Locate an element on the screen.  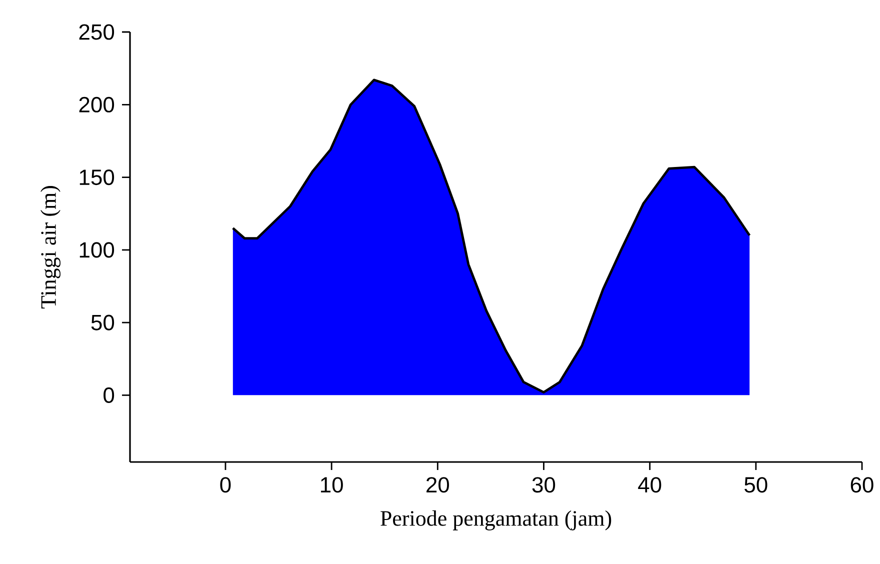
x-tick-label: 0 is located at coordinates (225, 485).